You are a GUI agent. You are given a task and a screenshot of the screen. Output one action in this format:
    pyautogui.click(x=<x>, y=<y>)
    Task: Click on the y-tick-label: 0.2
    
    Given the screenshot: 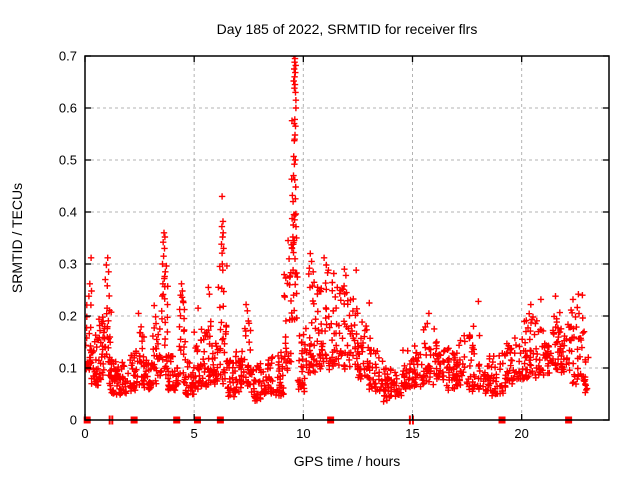 What is the action you would take?
    pyautogui.click(x=68, y=316)
    